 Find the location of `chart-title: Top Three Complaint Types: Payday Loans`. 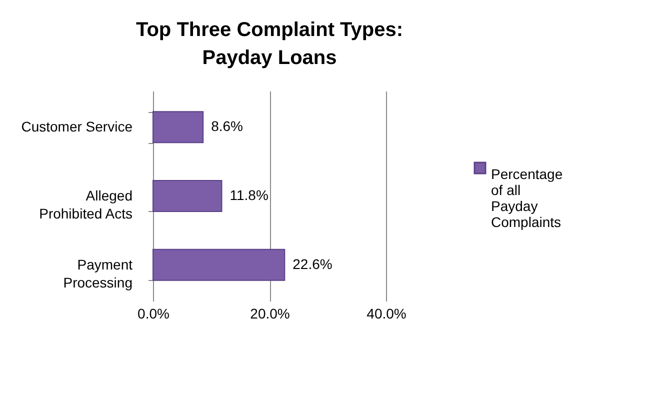

chart-title: Top Three Complaint Types: Payday Loans is located at coordinates (270, 44).